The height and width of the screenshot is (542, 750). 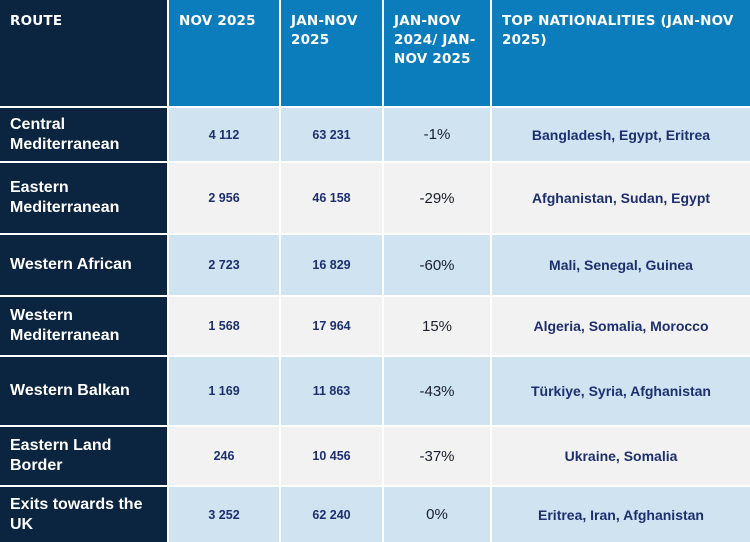 What do you see at coordinates (620, 265) in the screenshot?
I see `top-nationalities-value: Mali, Senegal, Guinea` at bounding box center [620, 265].